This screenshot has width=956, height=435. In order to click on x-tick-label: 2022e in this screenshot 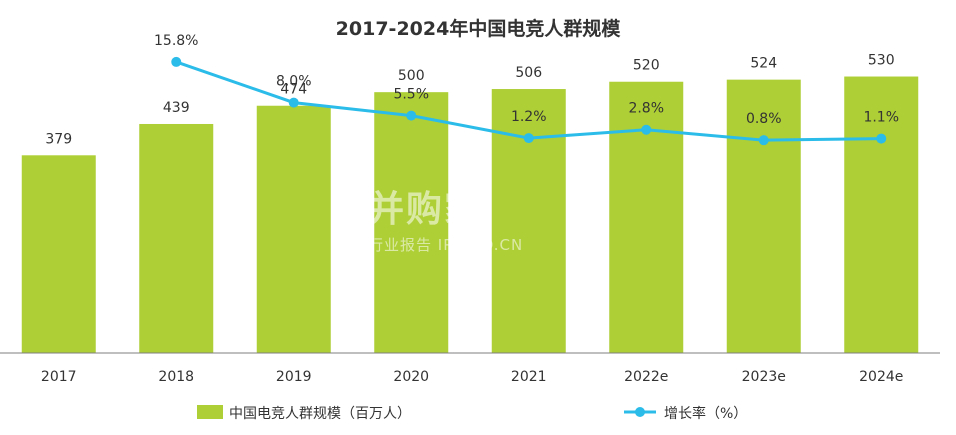, I will do `click(646, 377)`.